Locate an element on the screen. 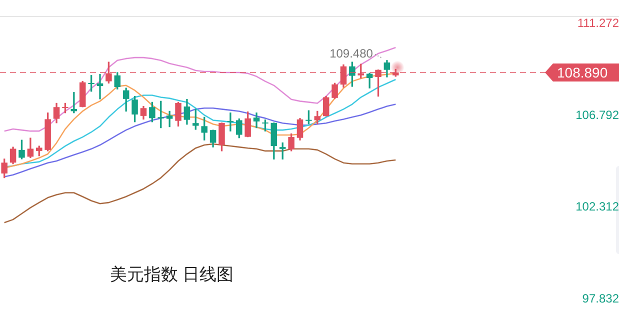  y-tick-label: 106.792 is located at coordinates (597, 115).